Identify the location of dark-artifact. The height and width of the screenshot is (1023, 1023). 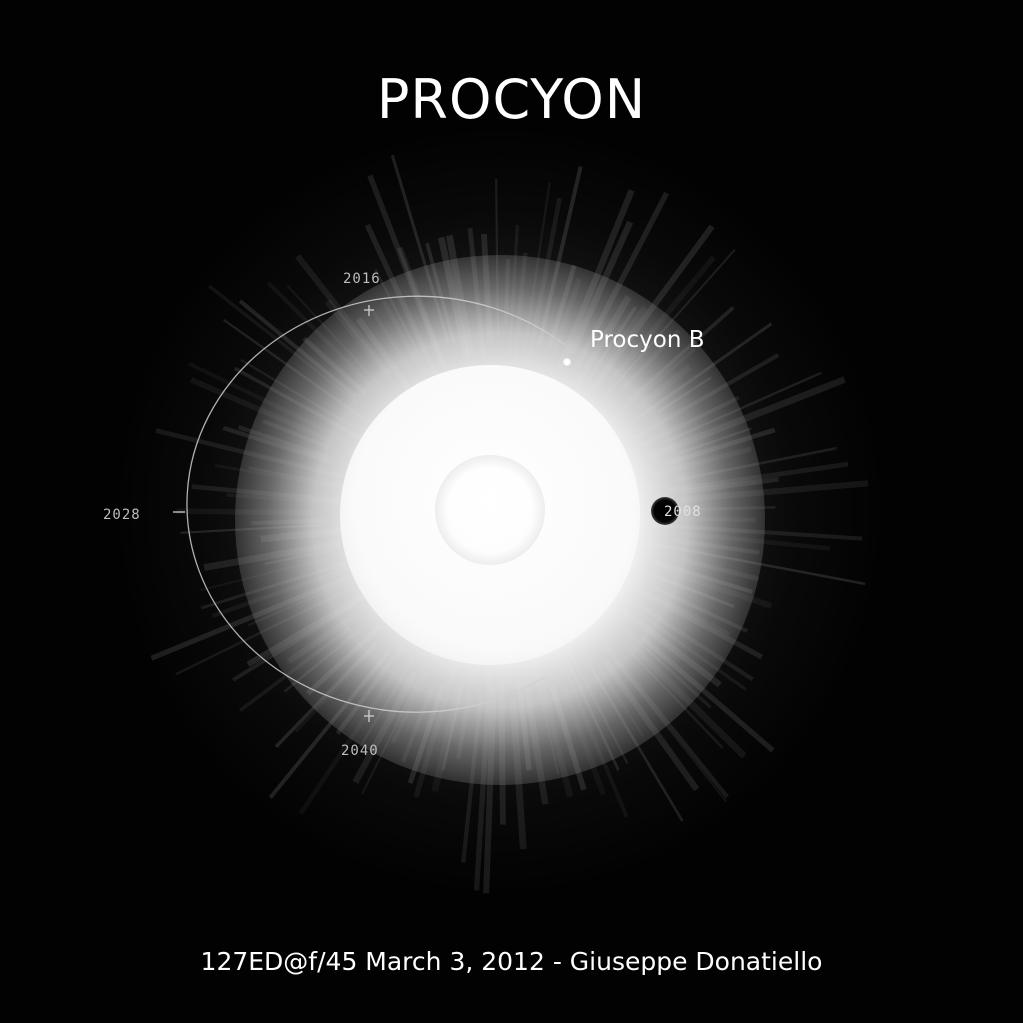
(665, 511).